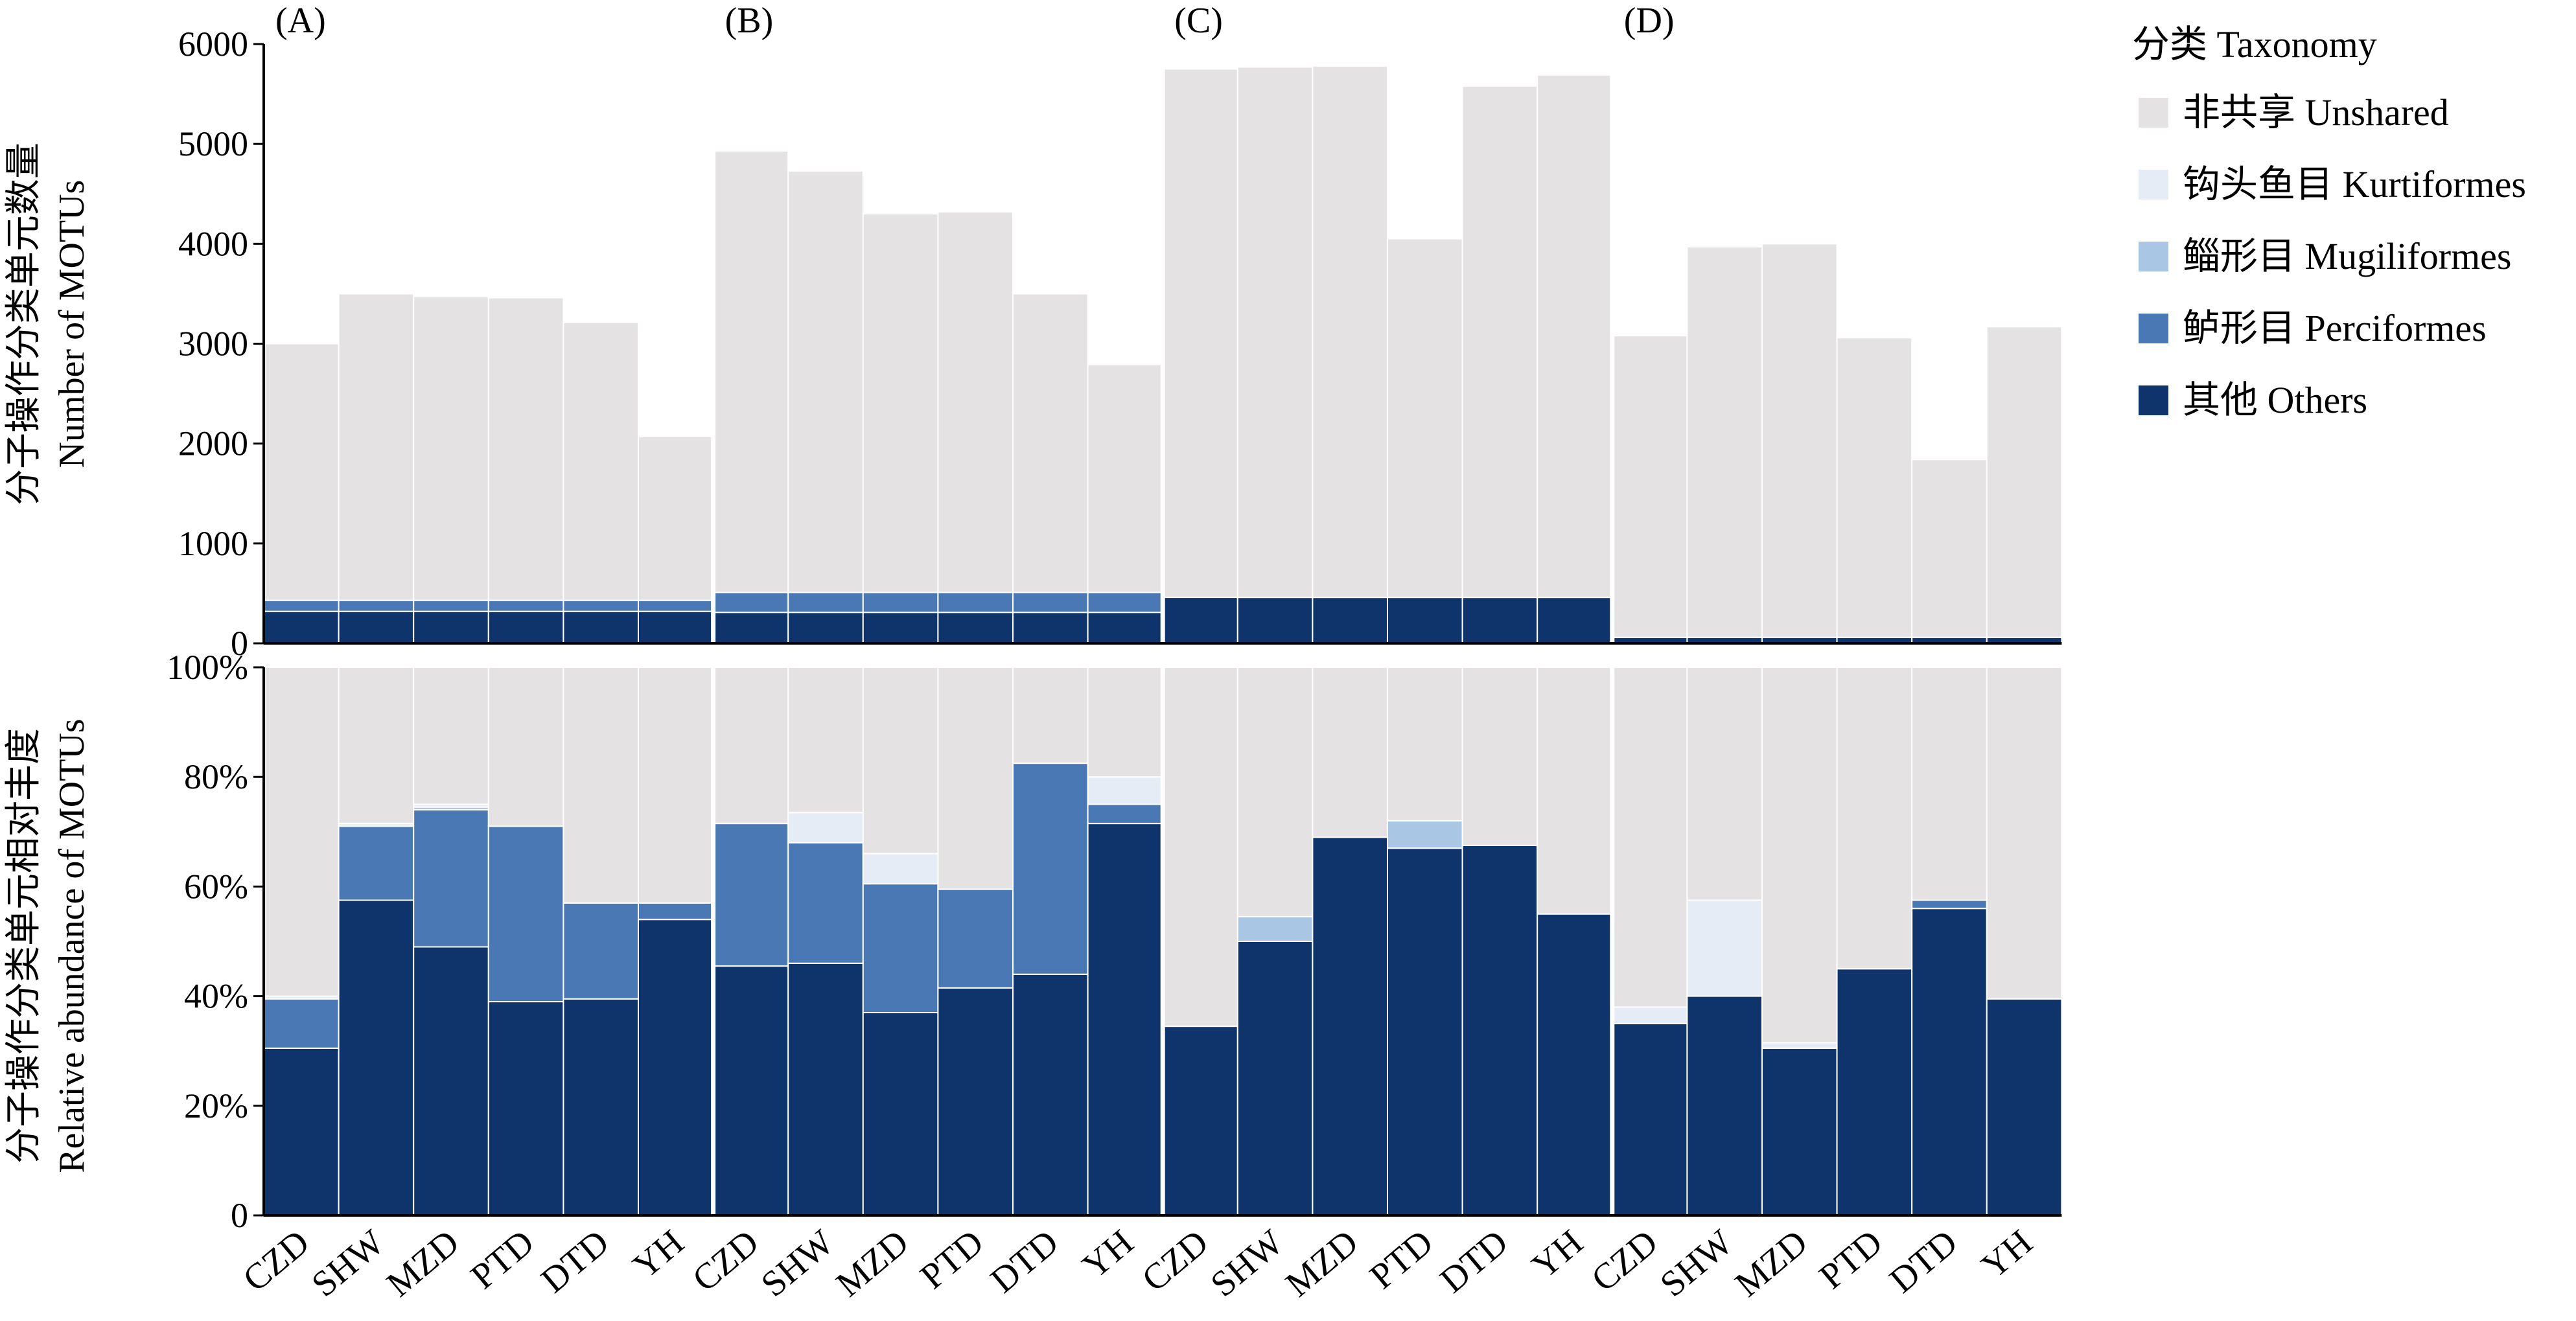 This screenshot has width=2576, height=1321. I want to click on top-ytick-label-0: 0, so click(240, 643).